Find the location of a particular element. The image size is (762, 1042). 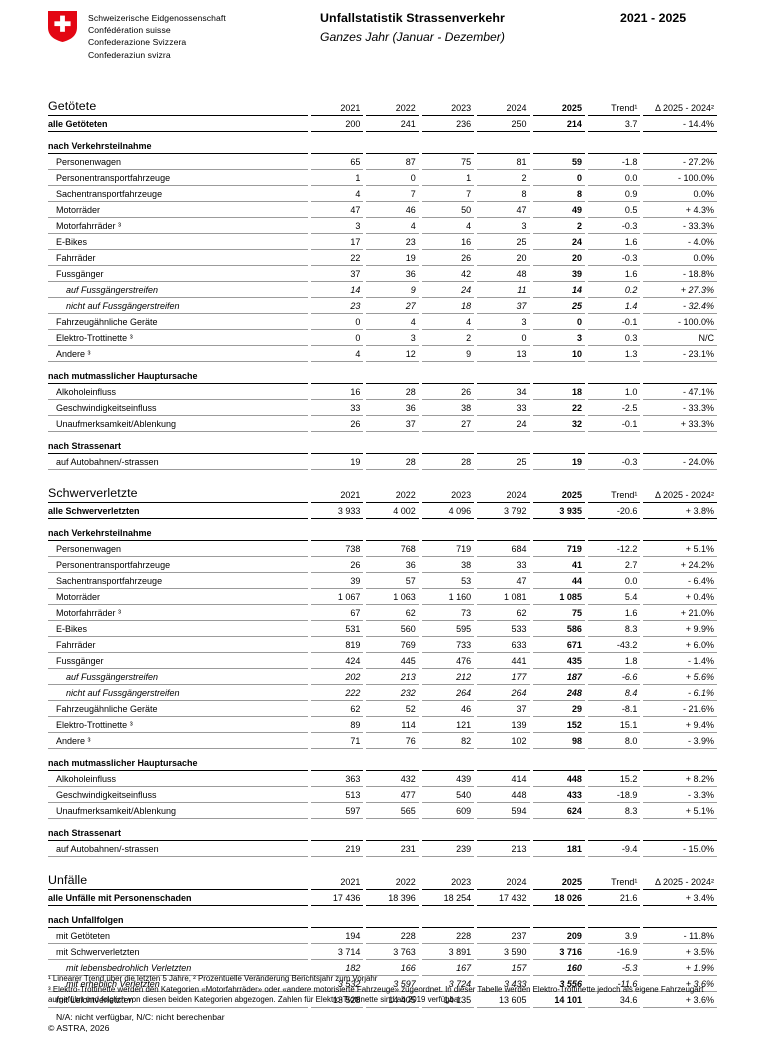

cell-value: 4 096 is located at coordinates (448, 511).